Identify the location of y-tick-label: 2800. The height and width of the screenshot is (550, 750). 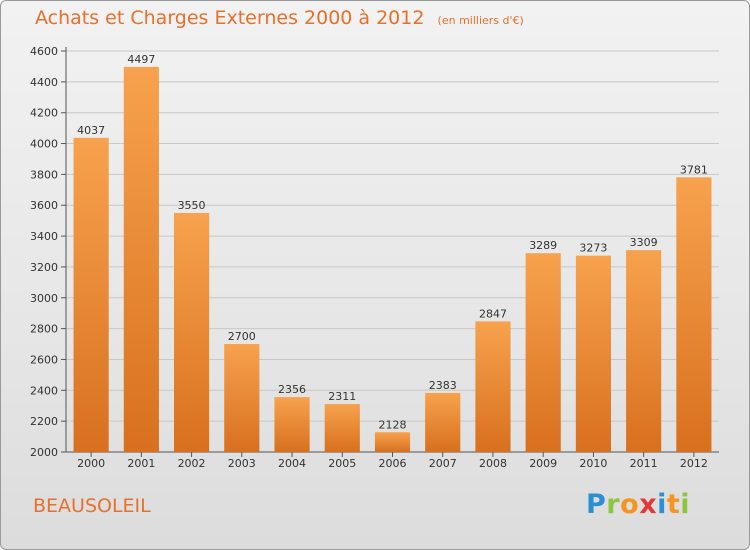
(44, 329).